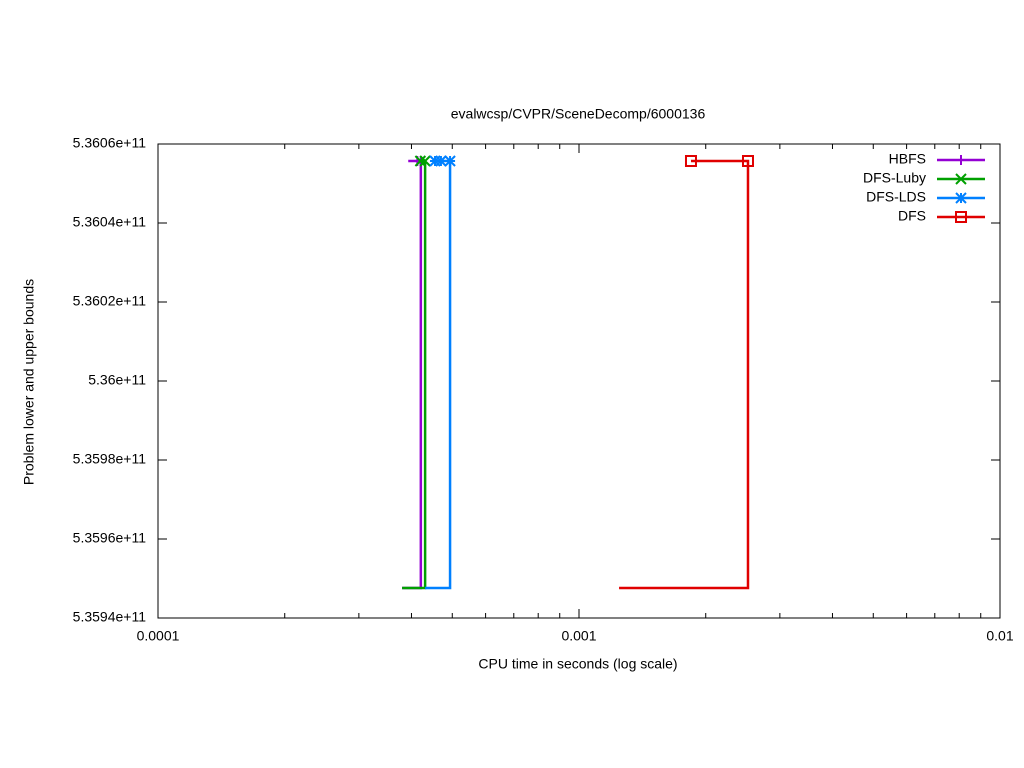 The width and height of the screenshot is (1024, 768). Describe the element at coordinates (29, 382) in the screenshot. I see `y-axis-label: Problem lower and upper bounds` at that location.